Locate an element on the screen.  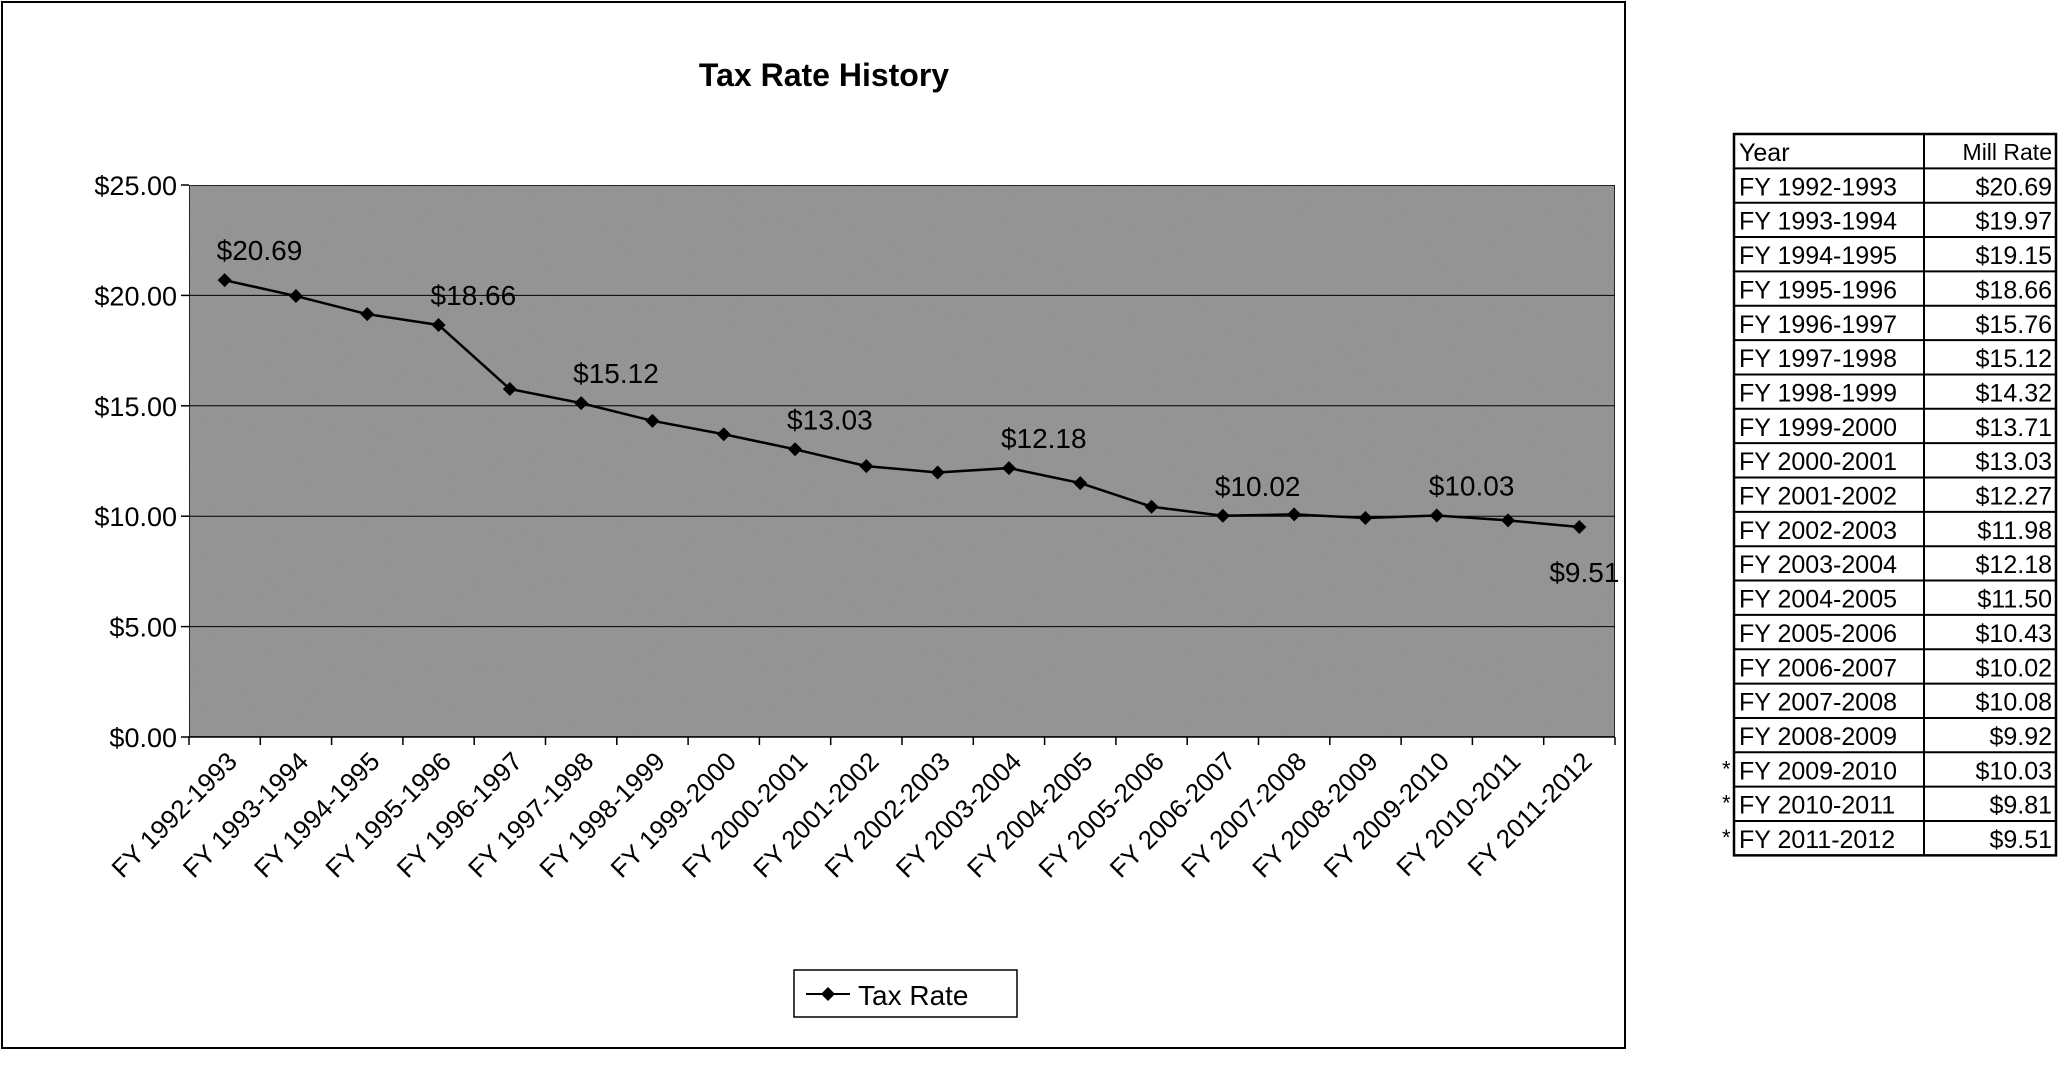
row-year: FY 1995-1996 is located at coordinates (1818, 290).